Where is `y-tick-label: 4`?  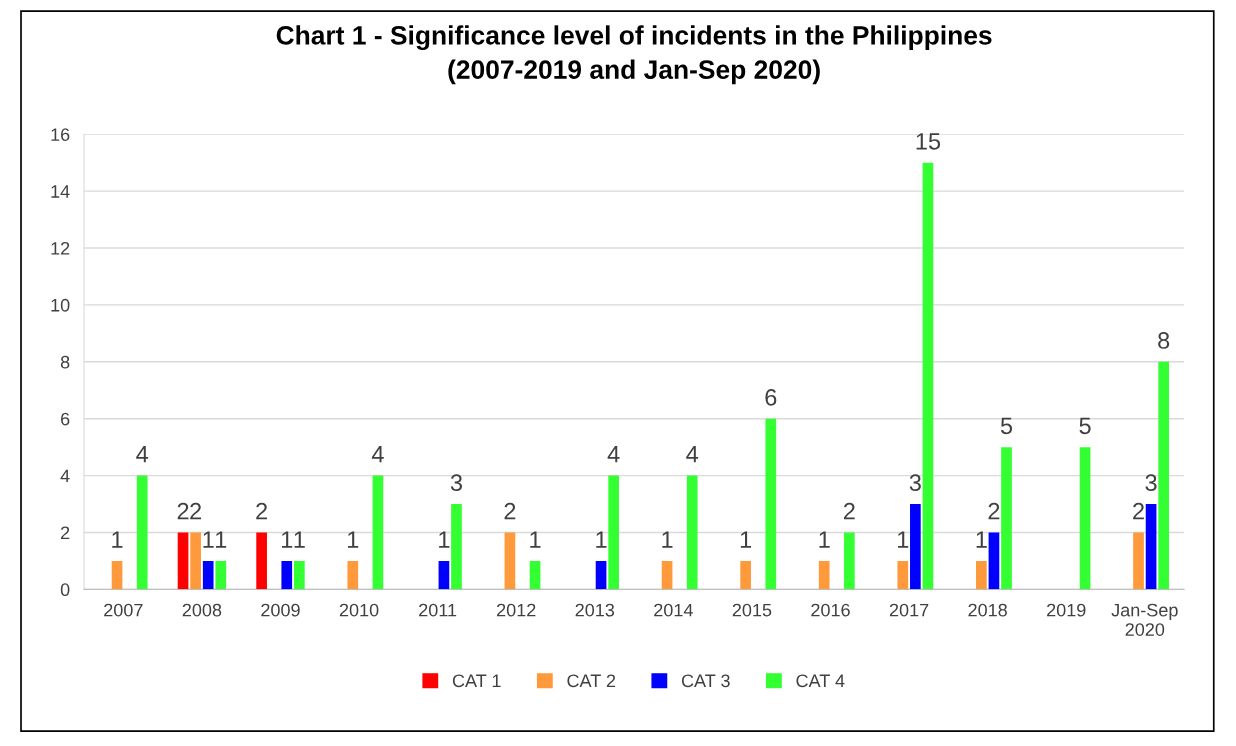
y-tick-label: 4 is located at coordinates (65, 476).